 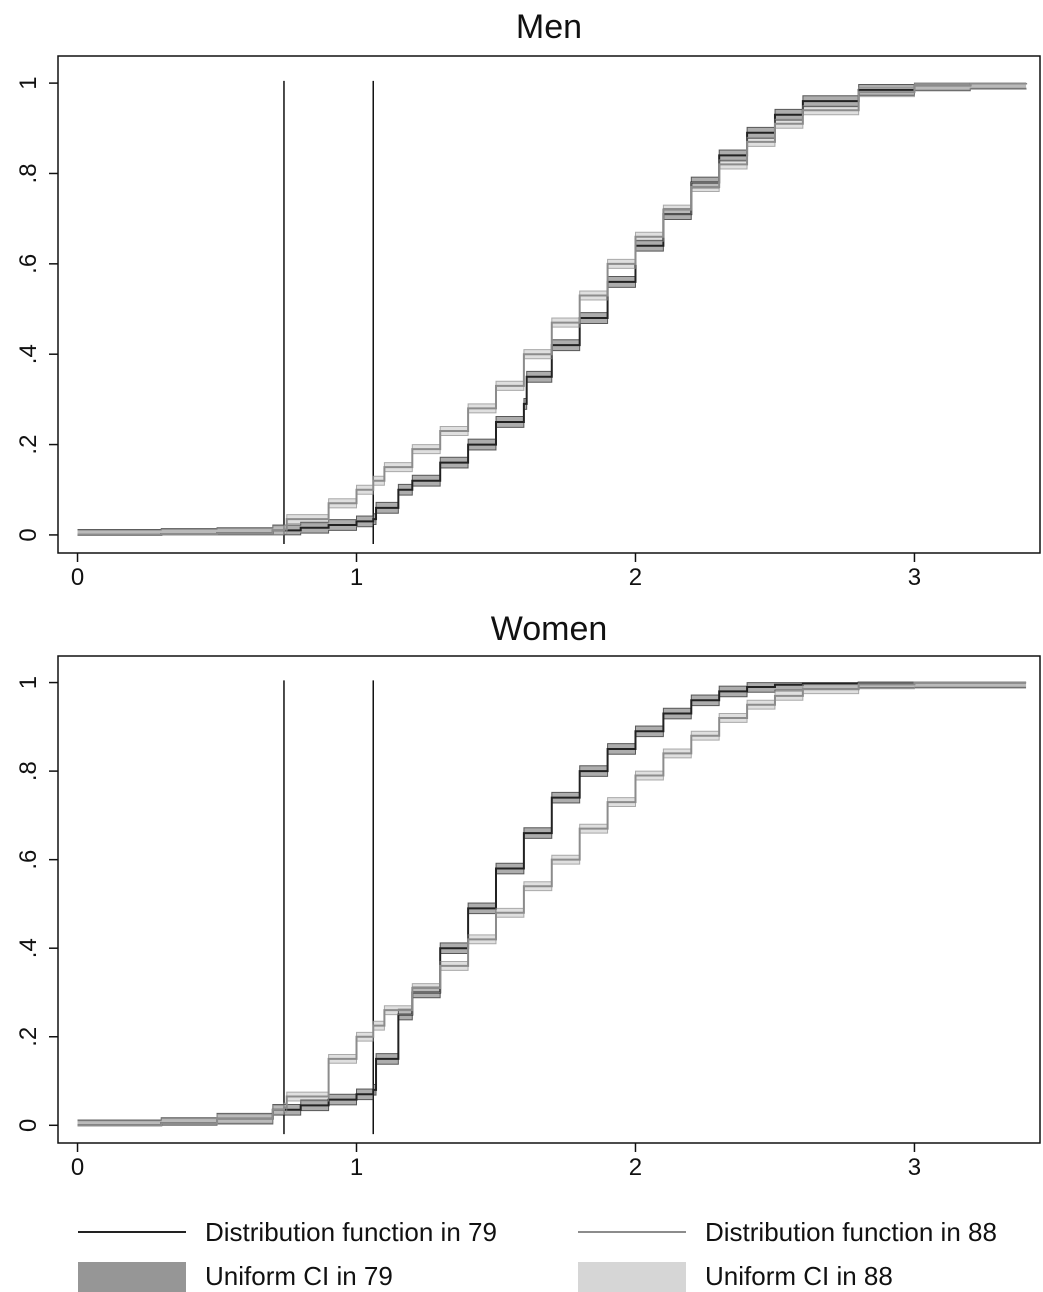 What do you see at coordinates (77, 1167) in the screenshot?
I see `women-x-tick-label-0: 0` at bounding box center [77, 1167].